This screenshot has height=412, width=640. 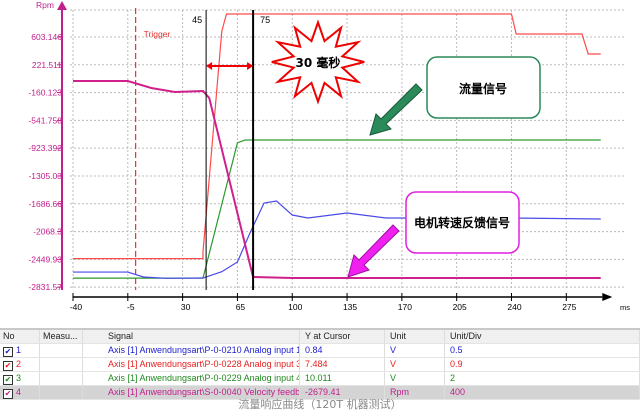 What do you see at coordinates (191, 336) in the screenshot?
I see `col-signal: Signal` at bounding box center [191, 336].